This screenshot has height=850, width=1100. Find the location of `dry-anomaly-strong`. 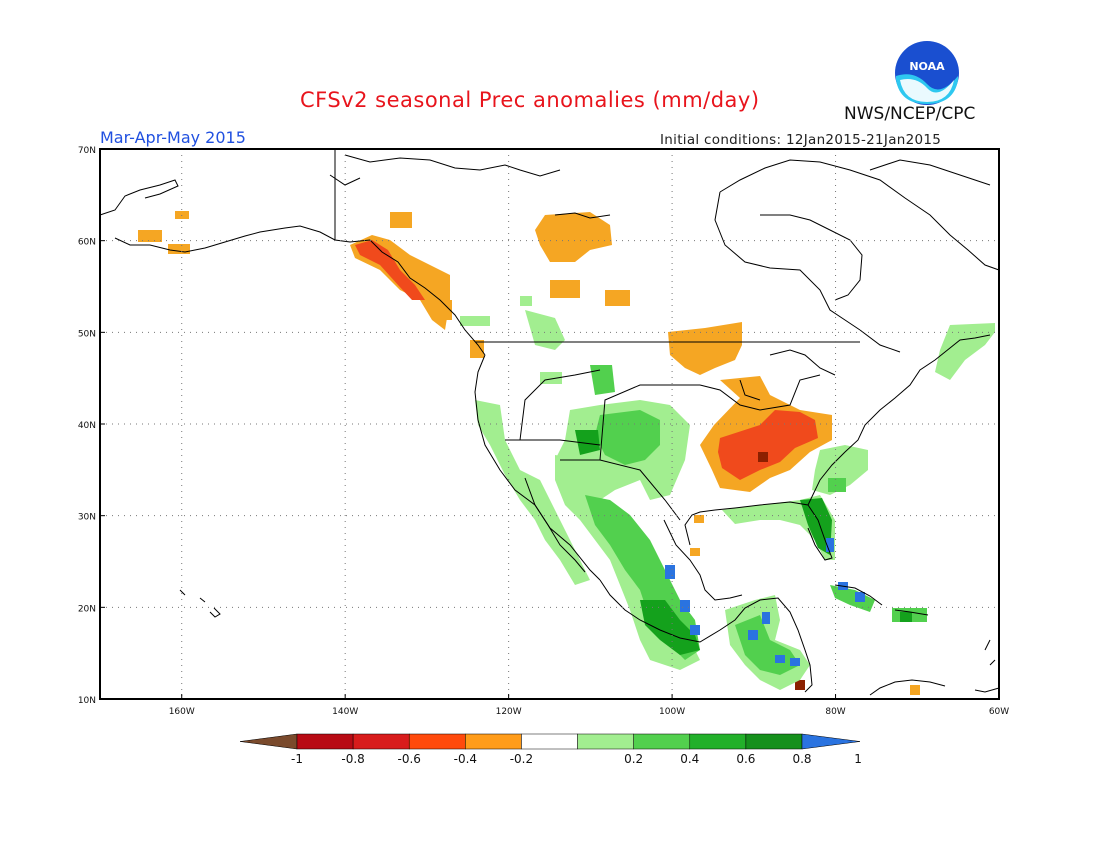

dry-anomaly-strong is located at coordinates (390, 270).